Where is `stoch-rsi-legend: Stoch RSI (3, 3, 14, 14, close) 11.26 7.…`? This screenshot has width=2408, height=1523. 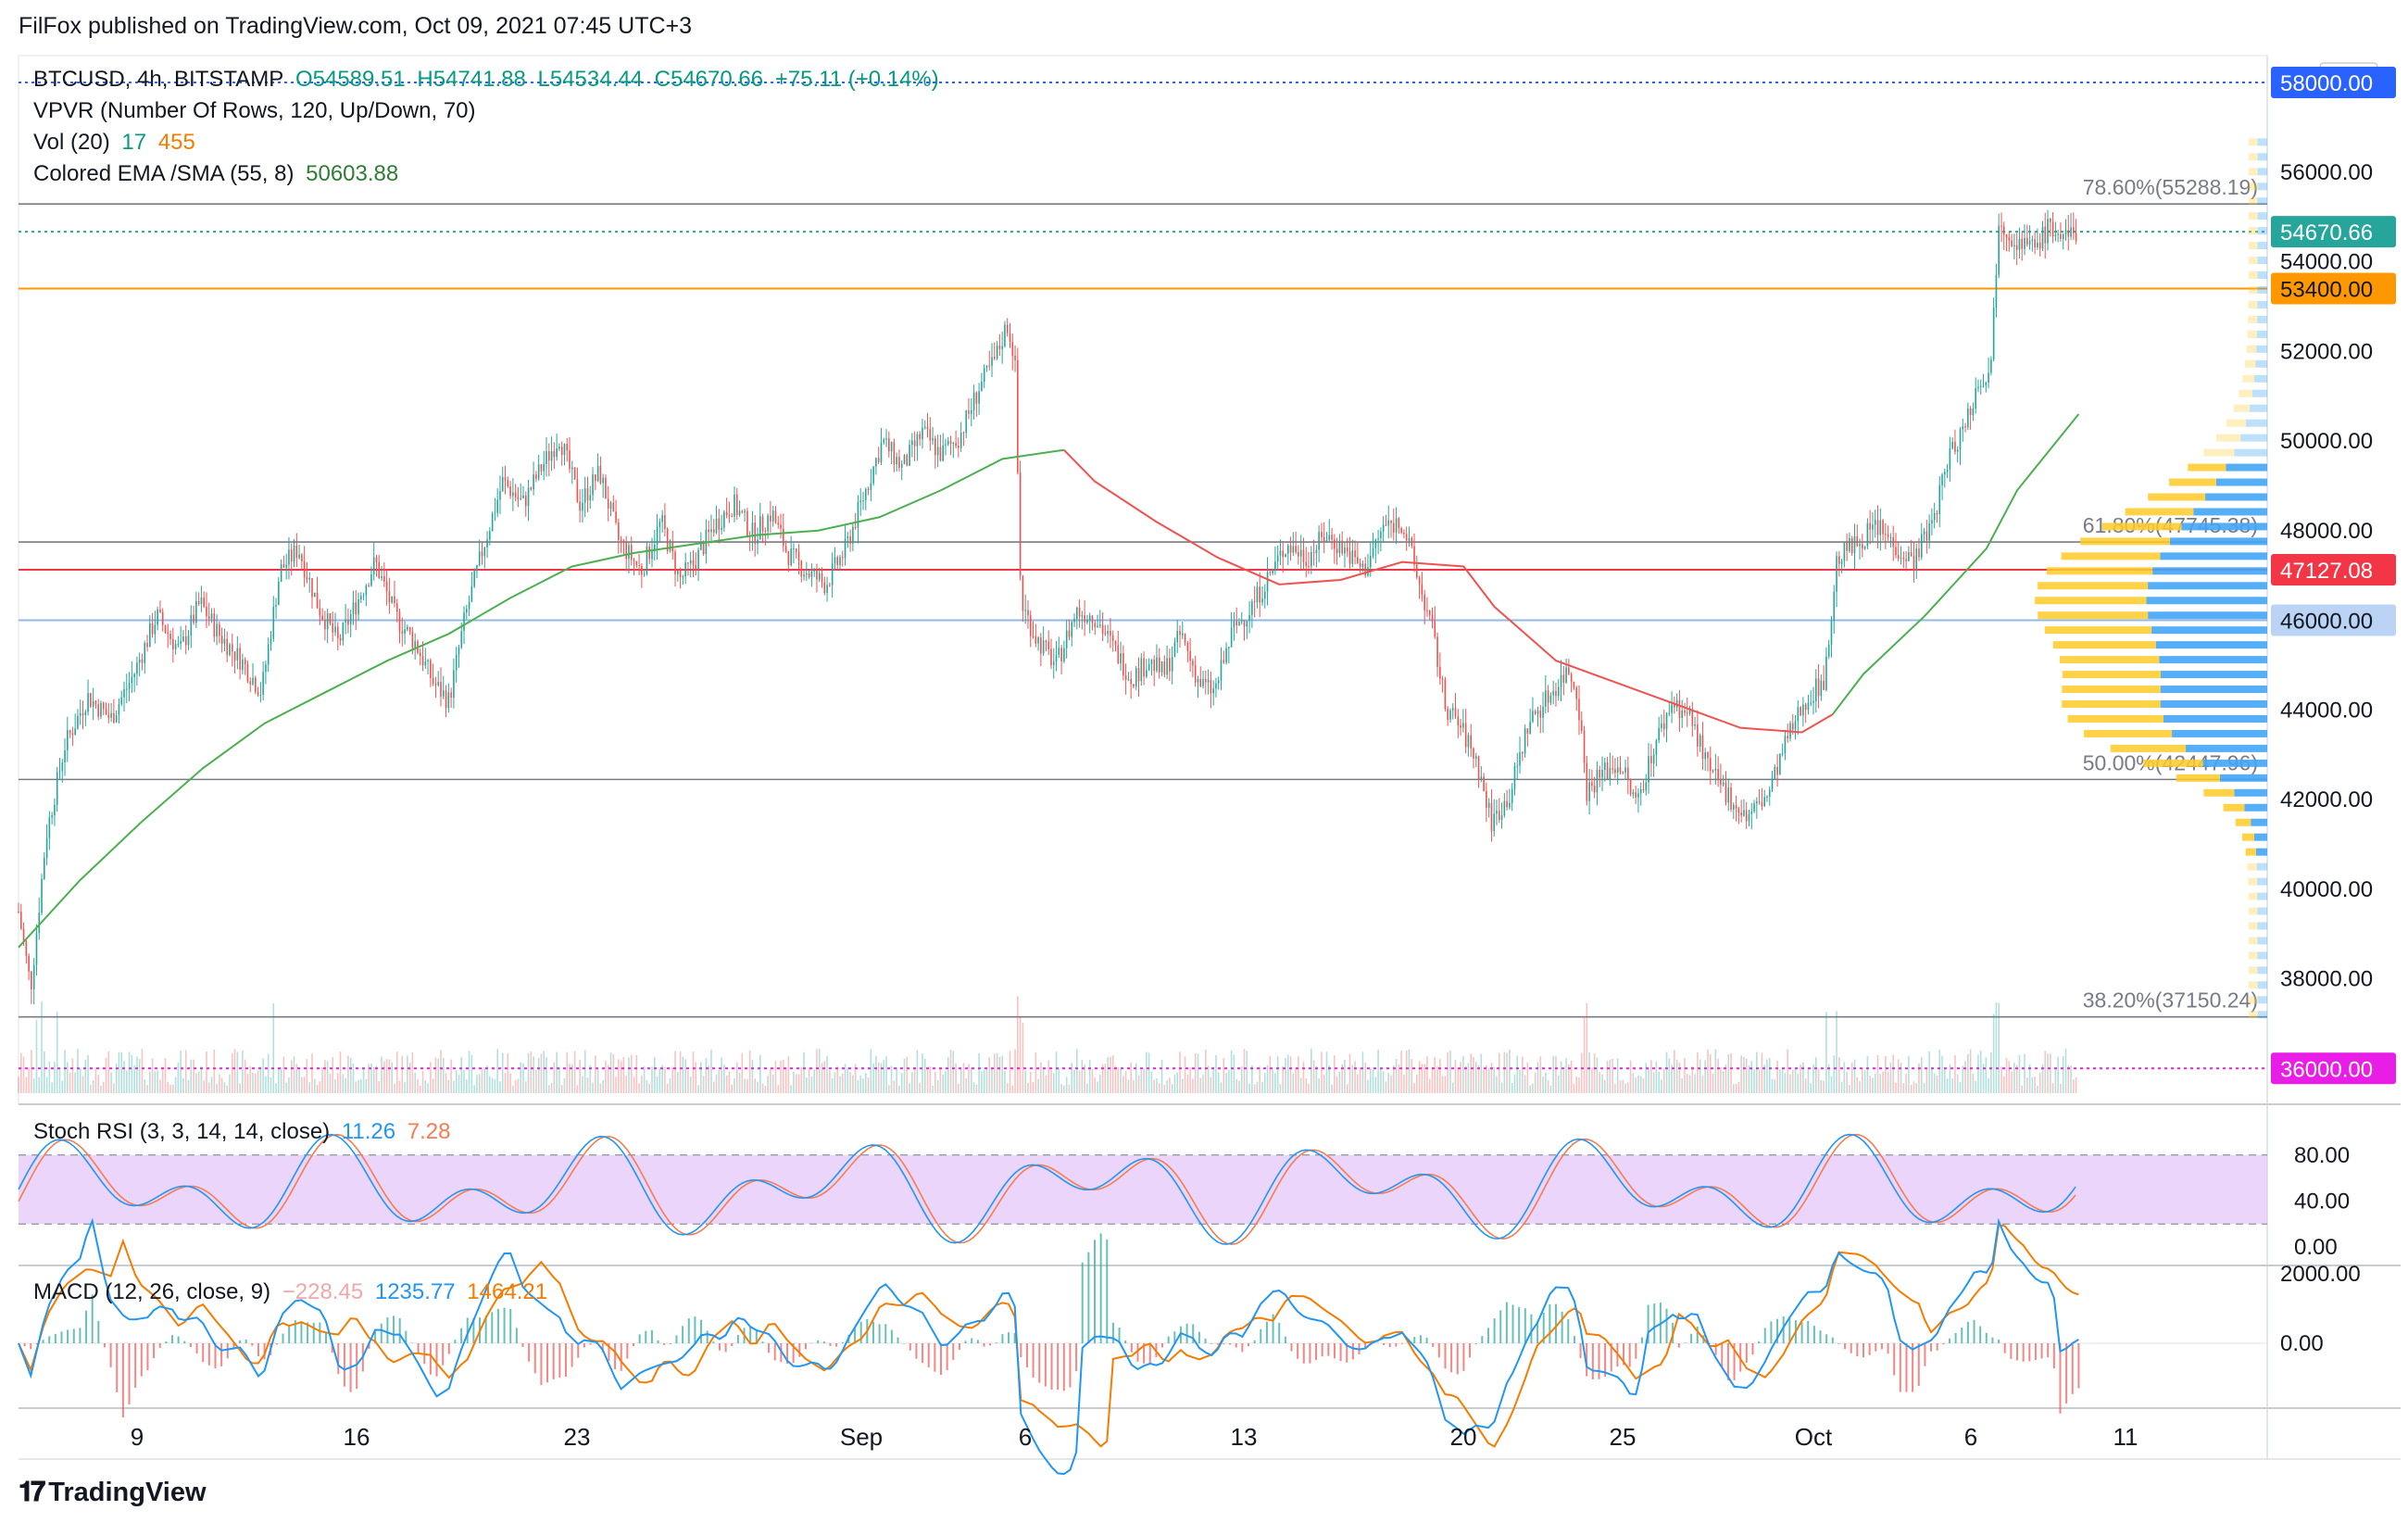
stoch-rsi-legend: Stoch RSI (3, 3, 14, 14, close) 11.26 7.… is located at coordinates (245, 1132).